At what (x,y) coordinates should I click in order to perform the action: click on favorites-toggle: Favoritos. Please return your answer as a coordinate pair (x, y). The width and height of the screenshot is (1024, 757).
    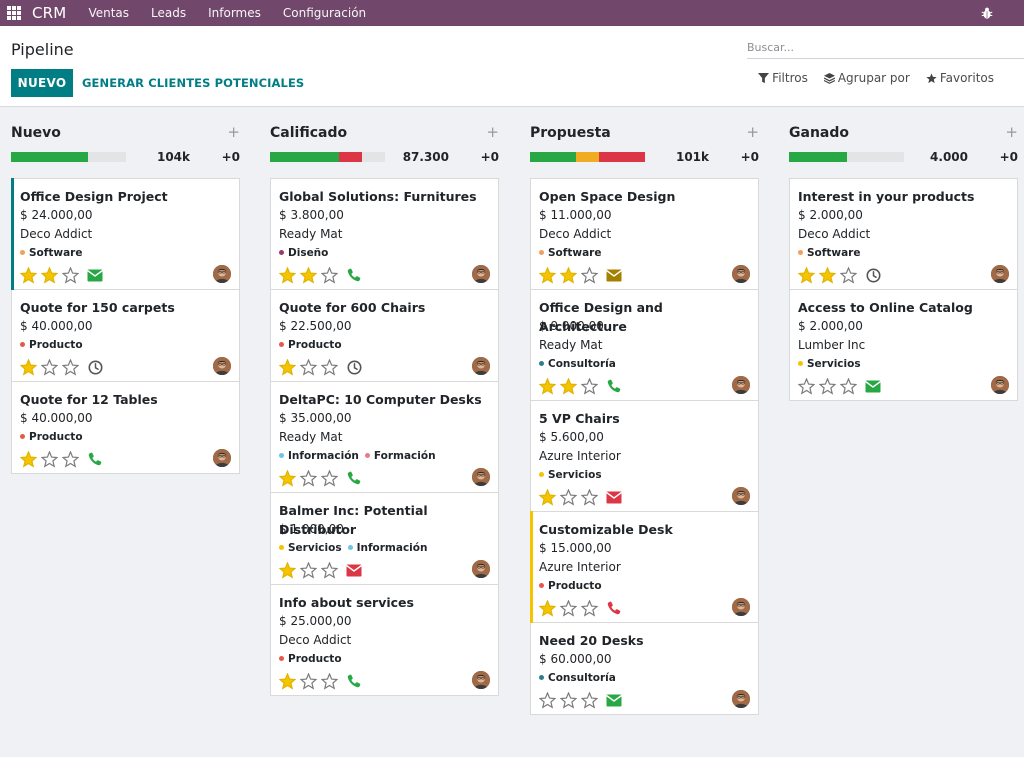
    Looking at the image, I should click on (960, 78).